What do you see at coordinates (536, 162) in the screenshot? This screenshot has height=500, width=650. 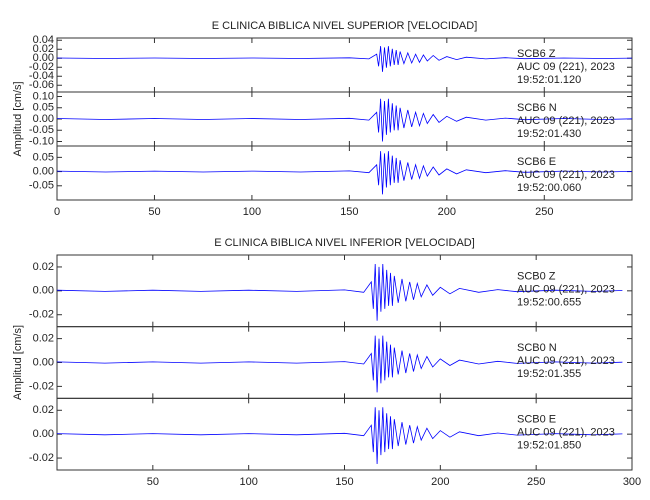 I see `station-label: SCB6 E` at bounding box center [536, 162].